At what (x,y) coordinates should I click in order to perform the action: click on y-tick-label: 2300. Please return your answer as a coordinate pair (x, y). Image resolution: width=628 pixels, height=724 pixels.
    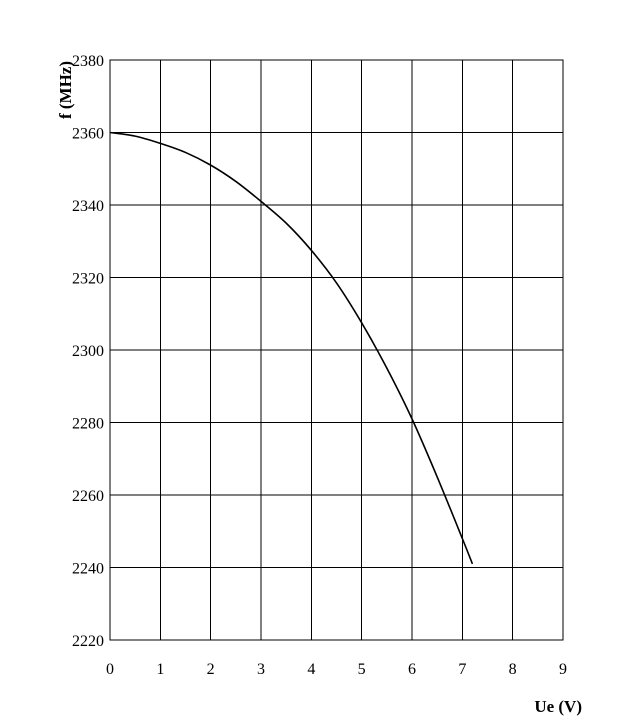
    Looking at the image, I should click on (88, 351).